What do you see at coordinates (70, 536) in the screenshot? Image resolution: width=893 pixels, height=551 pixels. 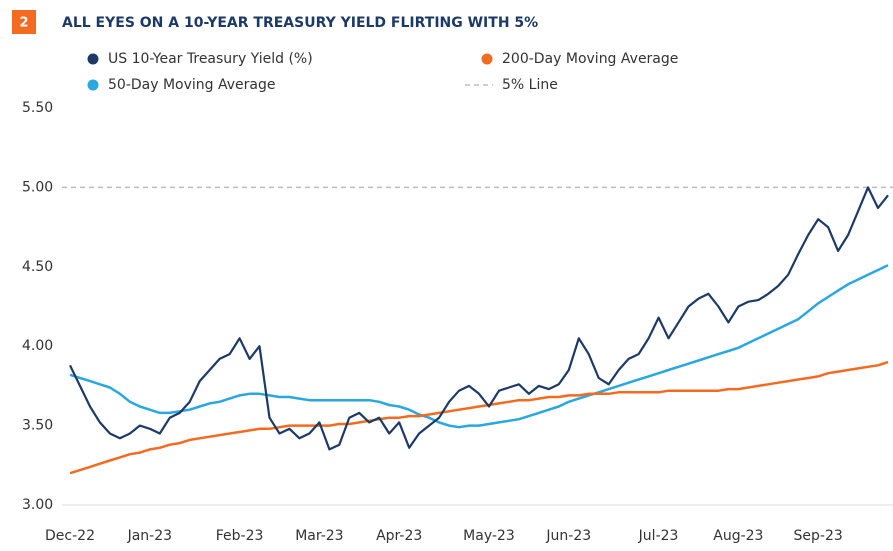 I see `x-tick-label: Dec-22` at bounding box center [70, 536].